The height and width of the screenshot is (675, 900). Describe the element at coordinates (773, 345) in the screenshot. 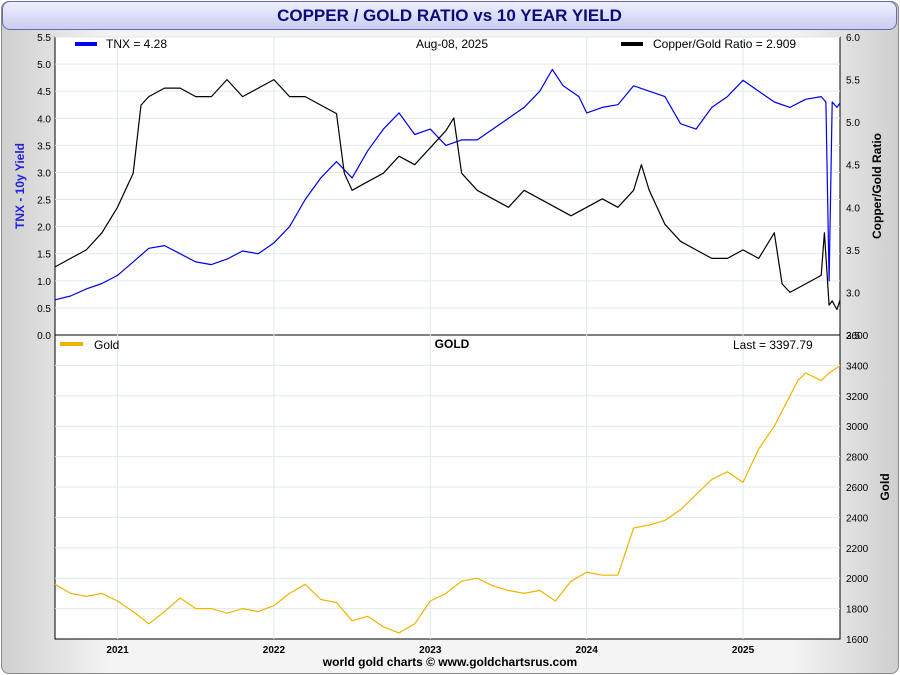

I see `gold-last-label: Last = 3397.79` at that location.